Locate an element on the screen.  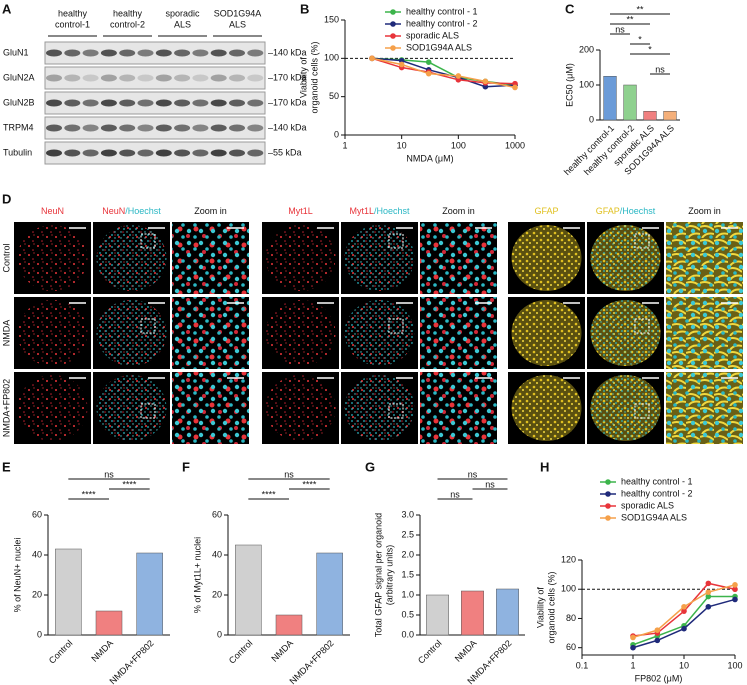
marker-label: –140 kDa is located at coordinates (287, 52).